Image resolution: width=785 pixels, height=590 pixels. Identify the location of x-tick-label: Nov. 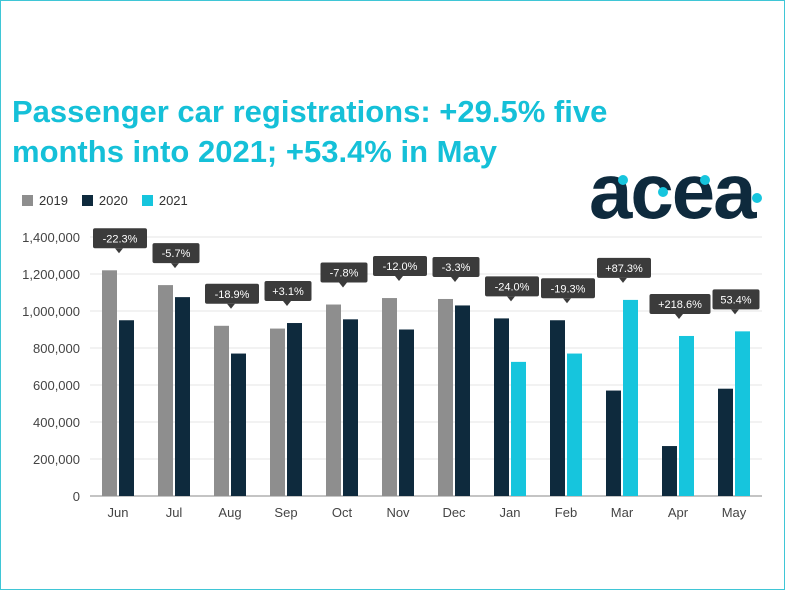
(398, 512).